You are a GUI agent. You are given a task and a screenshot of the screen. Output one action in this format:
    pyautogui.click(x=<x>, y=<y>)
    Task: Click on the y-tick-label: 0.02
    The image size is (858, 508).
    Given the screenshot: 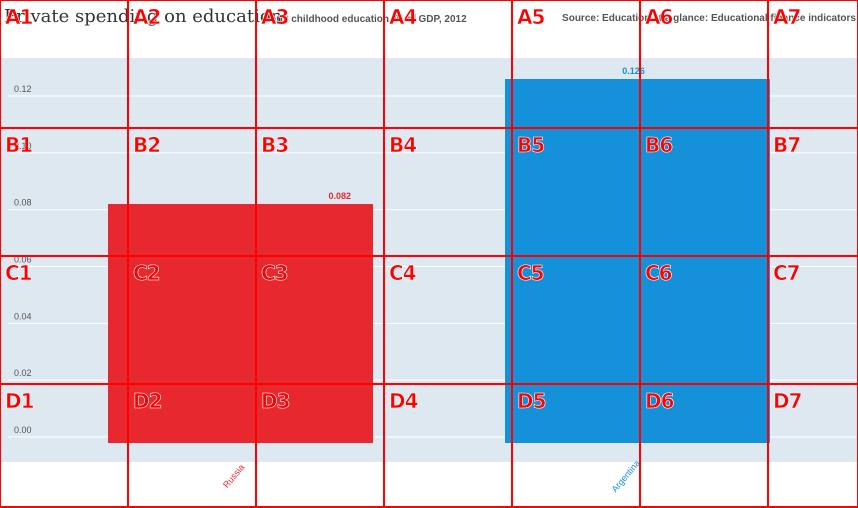 What is the action you would take?
    pyautogui.click(x=23, y=373)
    